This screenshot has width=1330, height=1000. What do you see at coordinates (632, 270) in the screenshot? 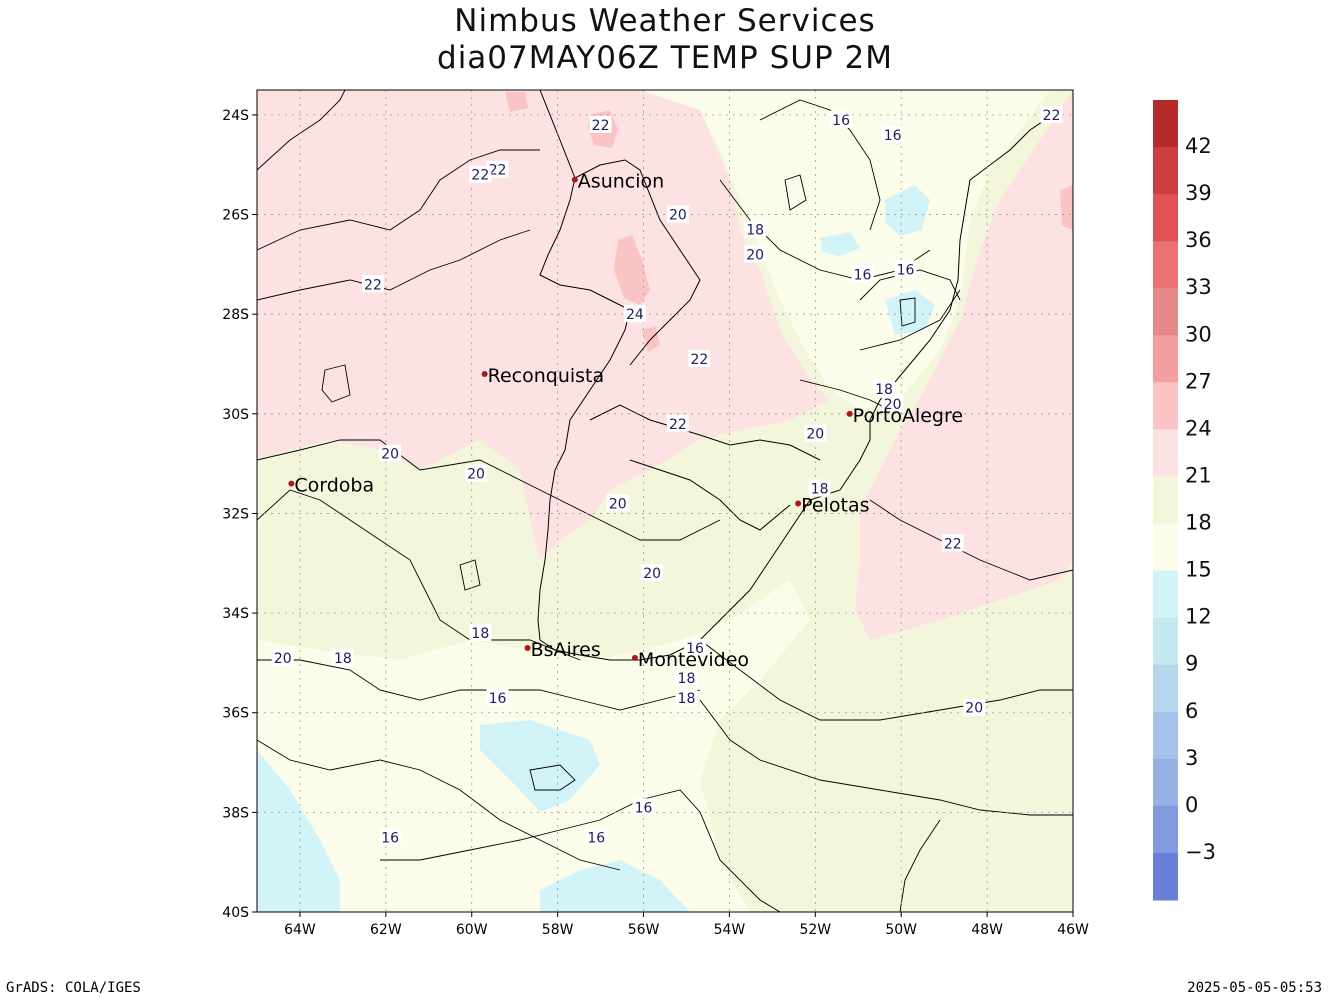
I see `fill-band-24-27-b` at bounding box center [632, 270].